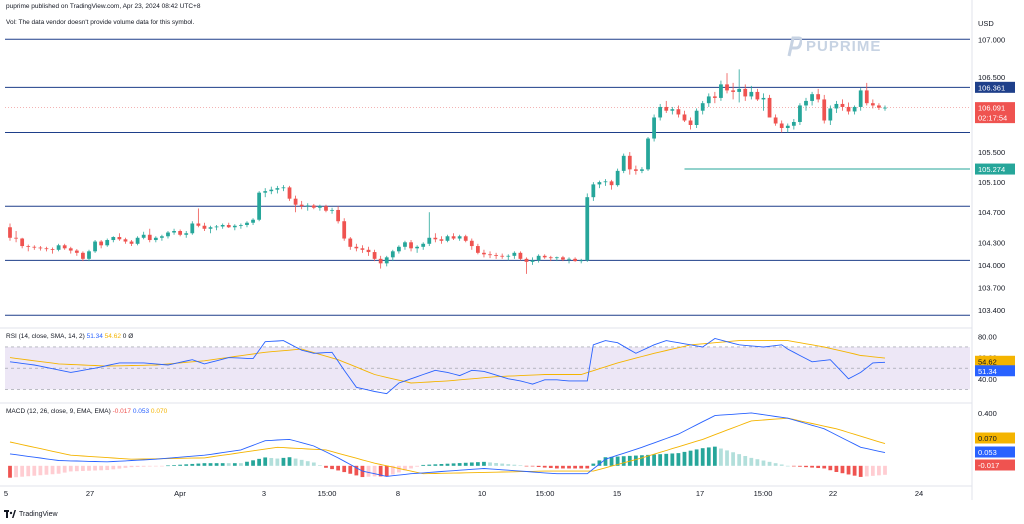 The image size is (1024, 524). I want to click on macd-value: 0.053, so click(141, 411).